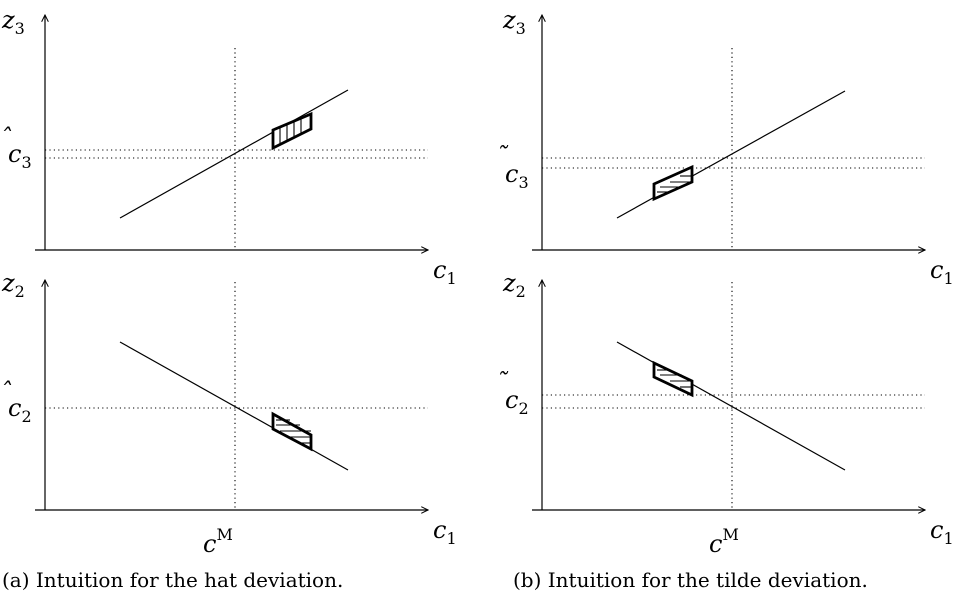 This screenshot has height=601, width=956. What do you see at coordinates (172, 580) in the screenshot?
I see `panel-a-caption: (a) Intuition for the hat deviation.` at bounding box center [172, 580].